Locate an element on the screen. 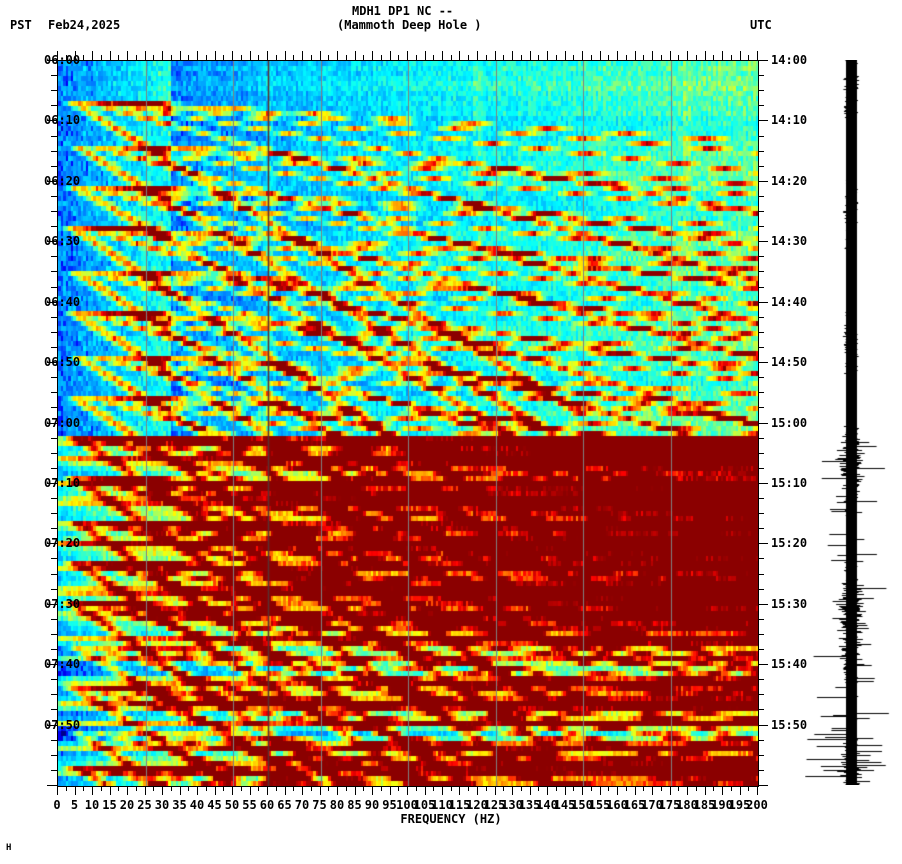 Image resolution: width=902 pixels, height=864 pixels. x-axis-label-120: 120 is located at coordinates (477, 805).